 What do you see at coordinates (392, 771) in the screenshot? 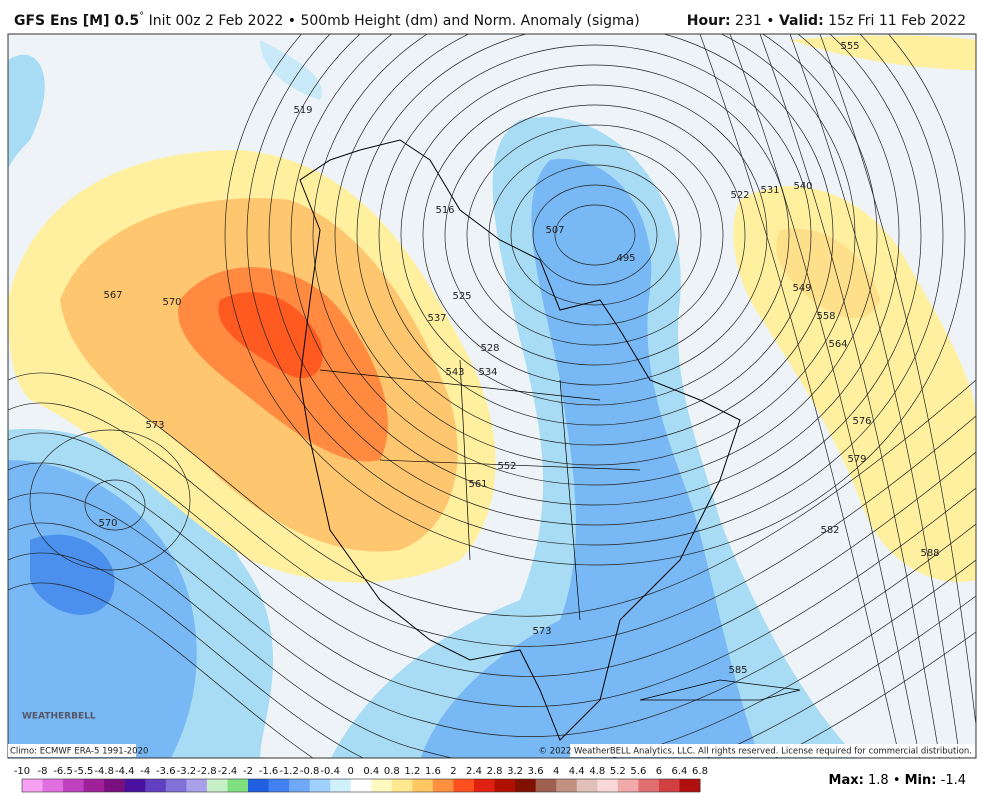
I see `colorbar-label: 0.8` at bounding box center [392, 771].